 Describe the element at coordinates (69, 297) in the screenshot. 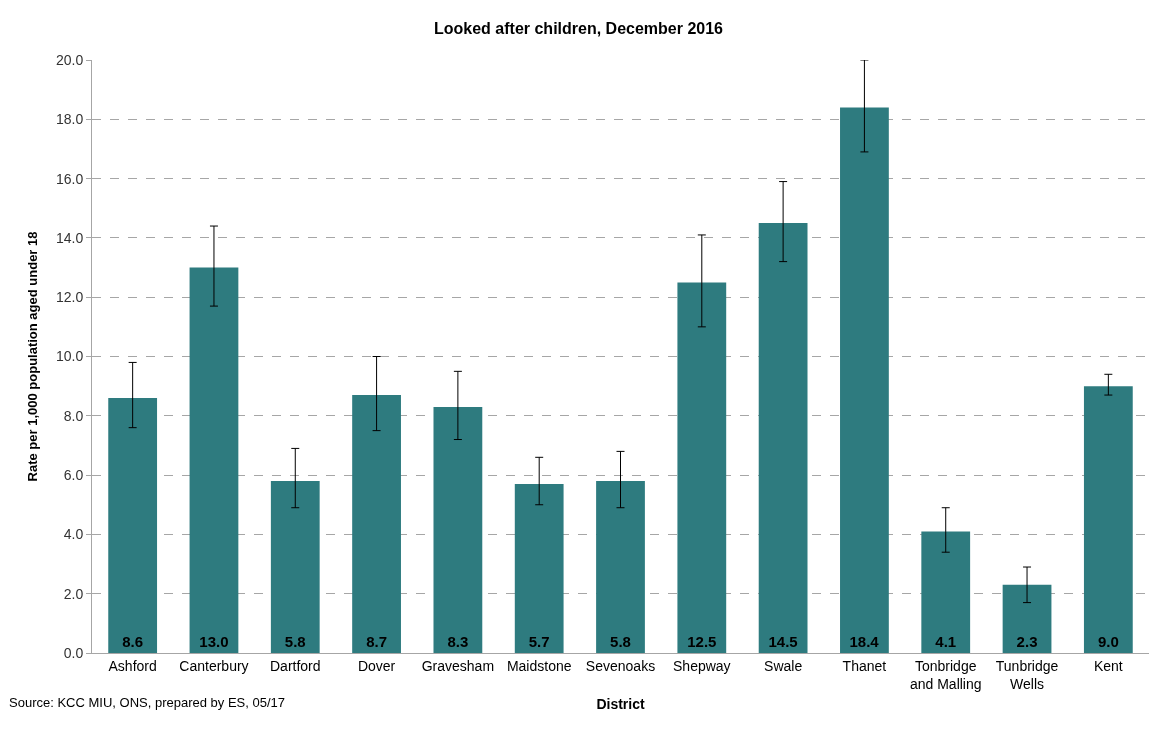

I see `y-tick-label: 12.0` at that location.